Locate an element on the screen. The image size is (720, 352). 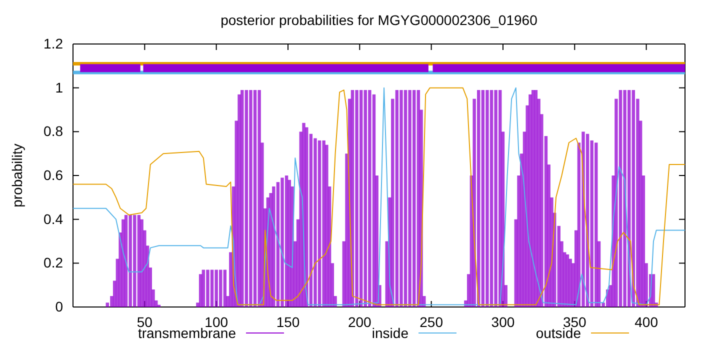
x-tick-label: 400 is located at coordinates (646, 322).